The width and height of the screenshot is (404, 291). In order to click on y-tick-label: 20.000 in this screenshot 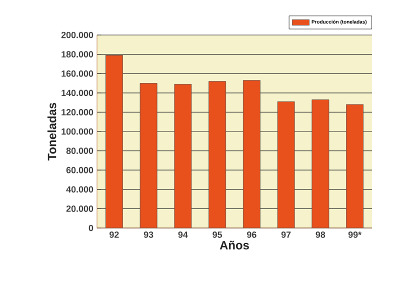, I will do `click(80, 209)`.